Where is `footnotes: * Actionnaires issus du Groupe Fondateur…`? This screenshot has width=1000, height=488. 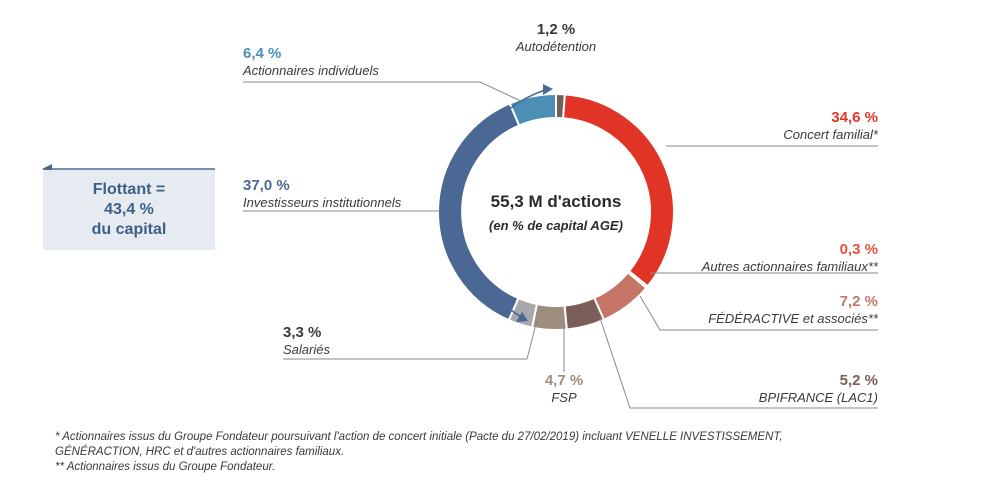
footnotes: * Actionnaires issus du Groupe Fondateur… is located at coordinates (505, 452).